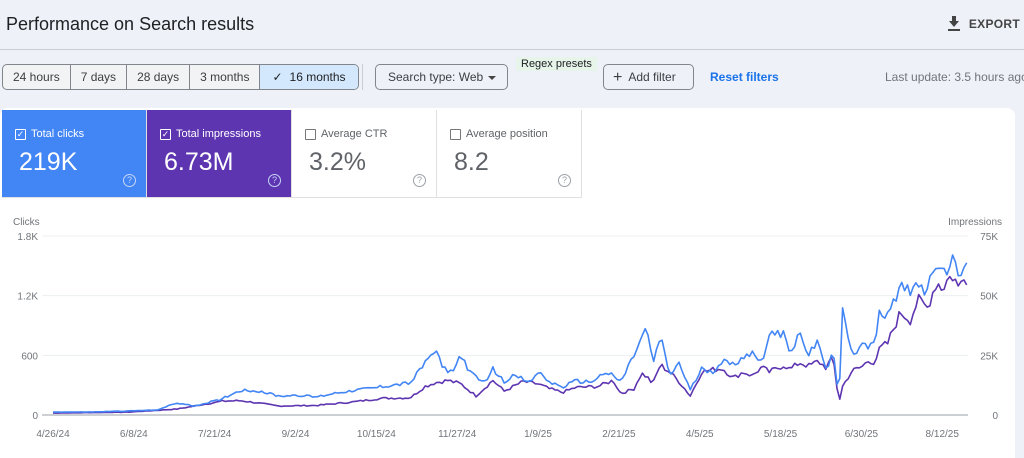  What do you see at coordinates (436, 77) in the screenshot?
I see `search-type-label: Search type: Web` at bounding box center [436, 77].